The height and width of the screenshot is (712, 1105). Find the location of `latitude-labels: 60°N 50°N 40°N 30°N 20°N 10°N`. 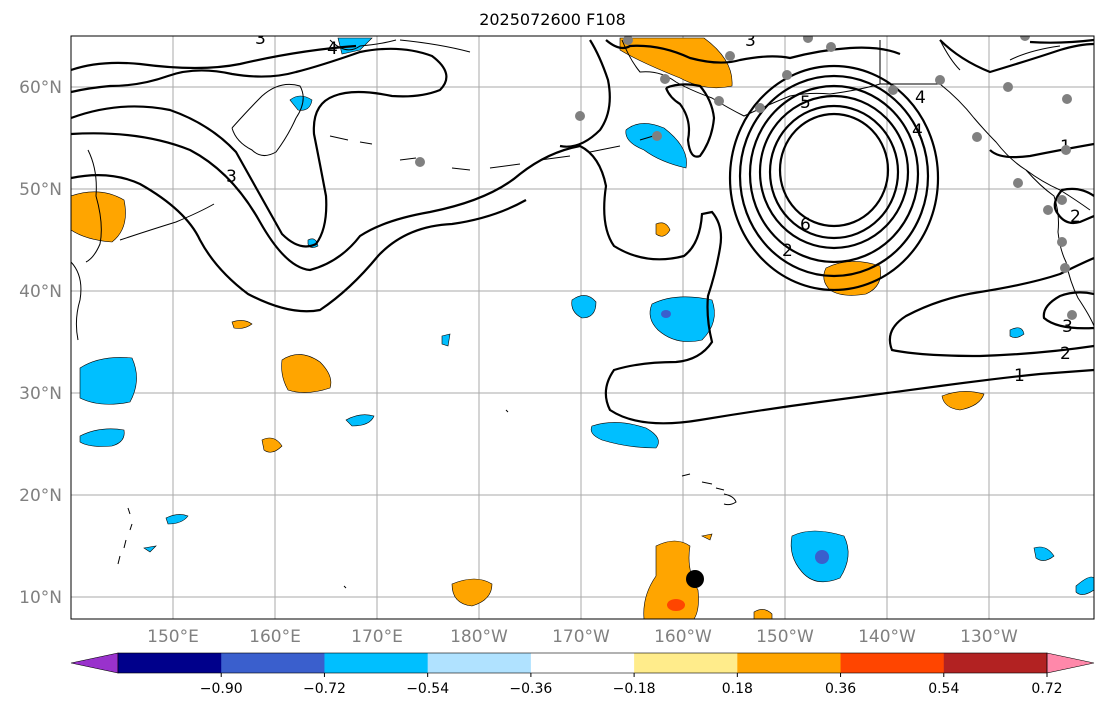

latitude-labels: 60°N 50°N 40°N 30°N 20°N 10°N is located at coordinates (40, 343).